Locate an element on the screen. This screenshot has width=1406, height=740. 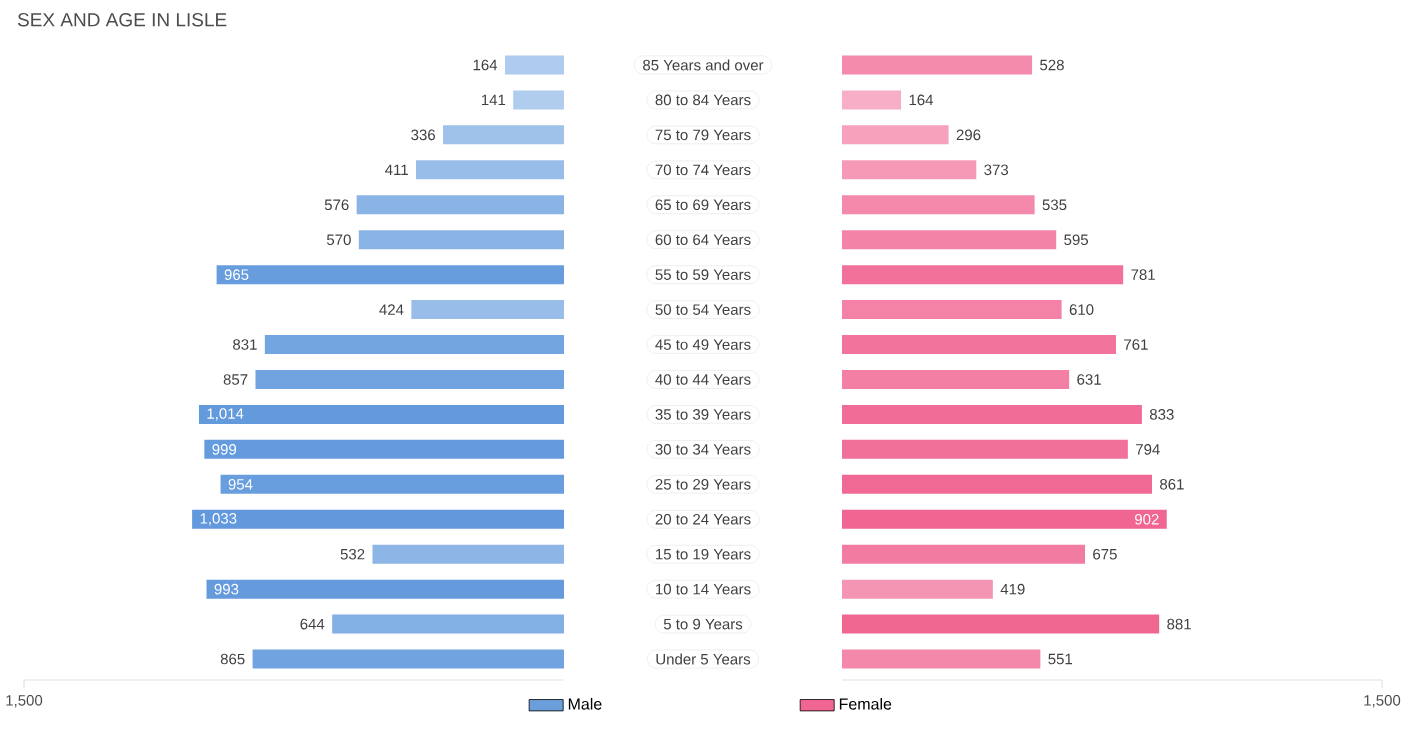
y-tick-label: 70 to 74 Years is located at coordinates (703, 170).